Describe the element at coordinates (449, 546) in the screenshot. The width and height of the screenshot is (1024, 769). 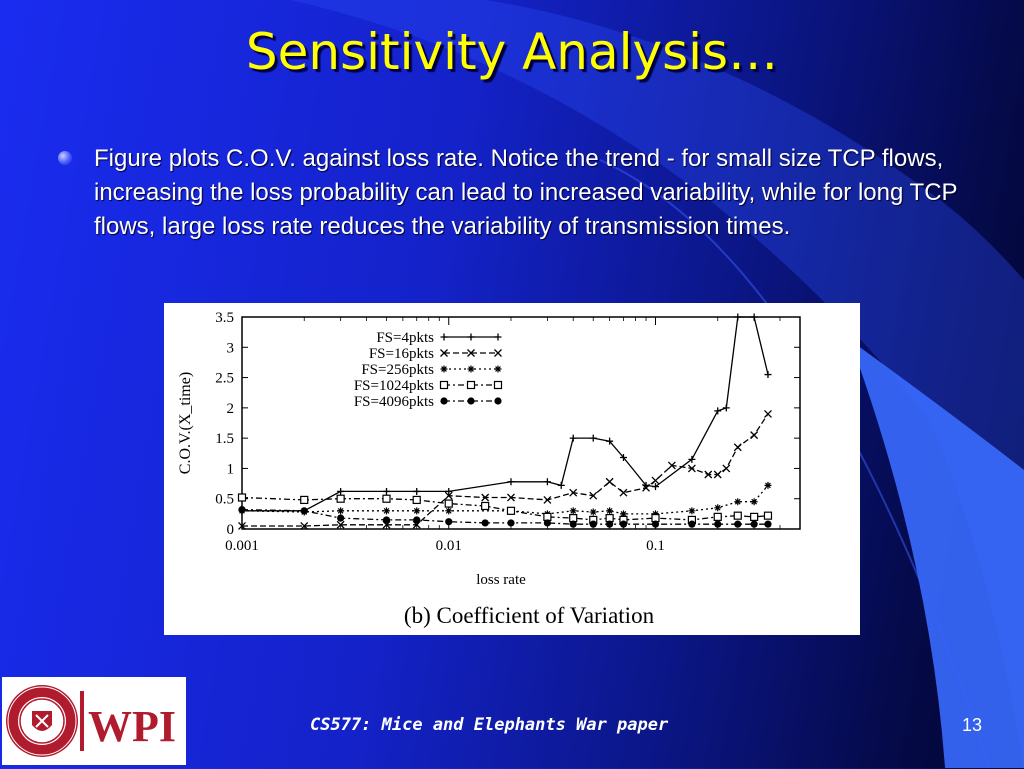
I see `x-tick-label: 0.01` at that location.